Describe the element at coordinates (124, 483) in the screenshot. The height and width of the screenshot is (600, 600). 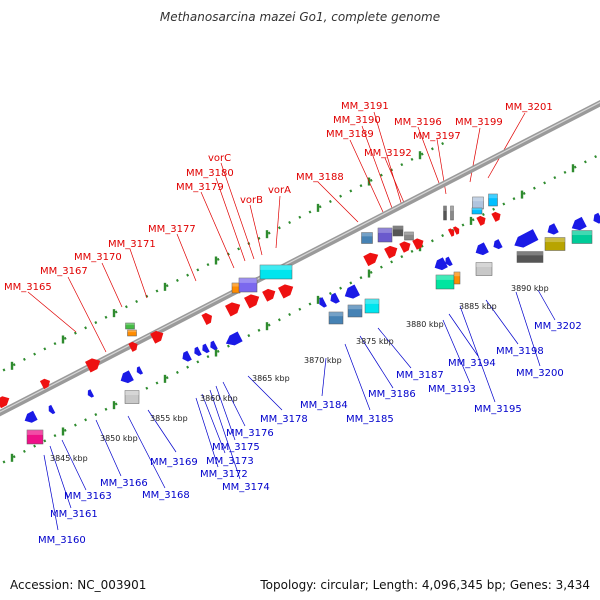
I see `reverse-gene-label: MM_3166` at that location.